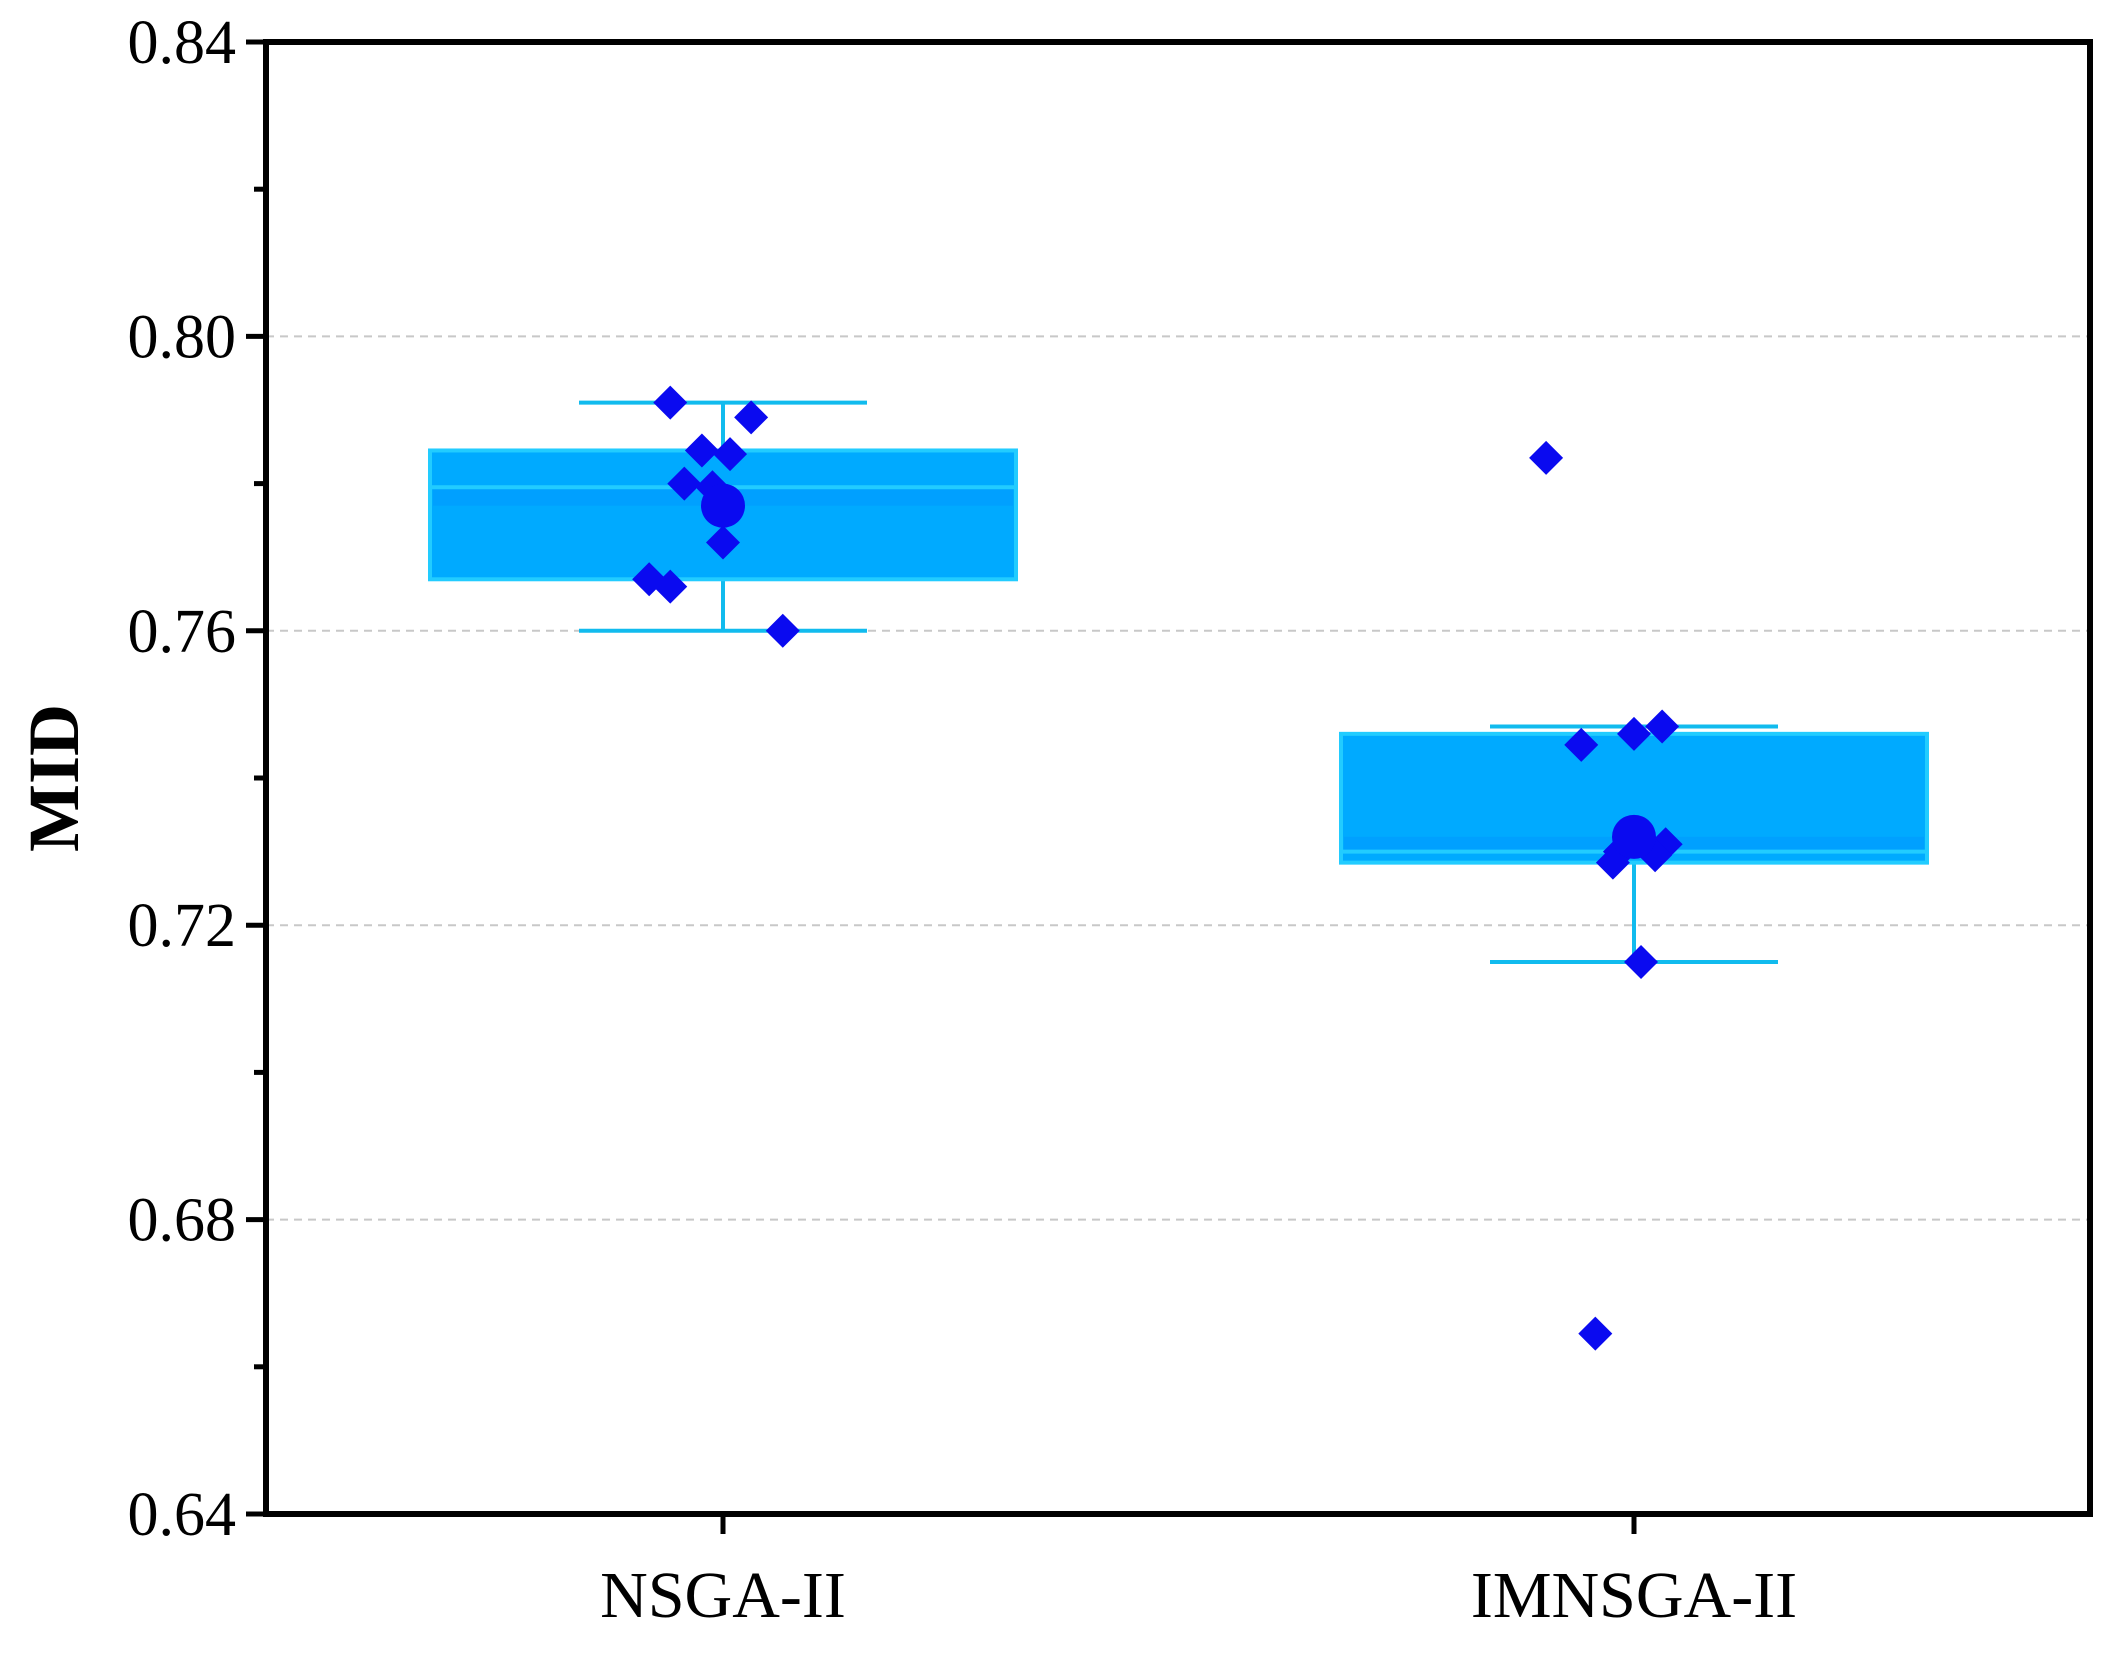 The width and height of the screenshot is (2109, 1655). I want to click on y-tick-label: 0.80, so click(182, 337).